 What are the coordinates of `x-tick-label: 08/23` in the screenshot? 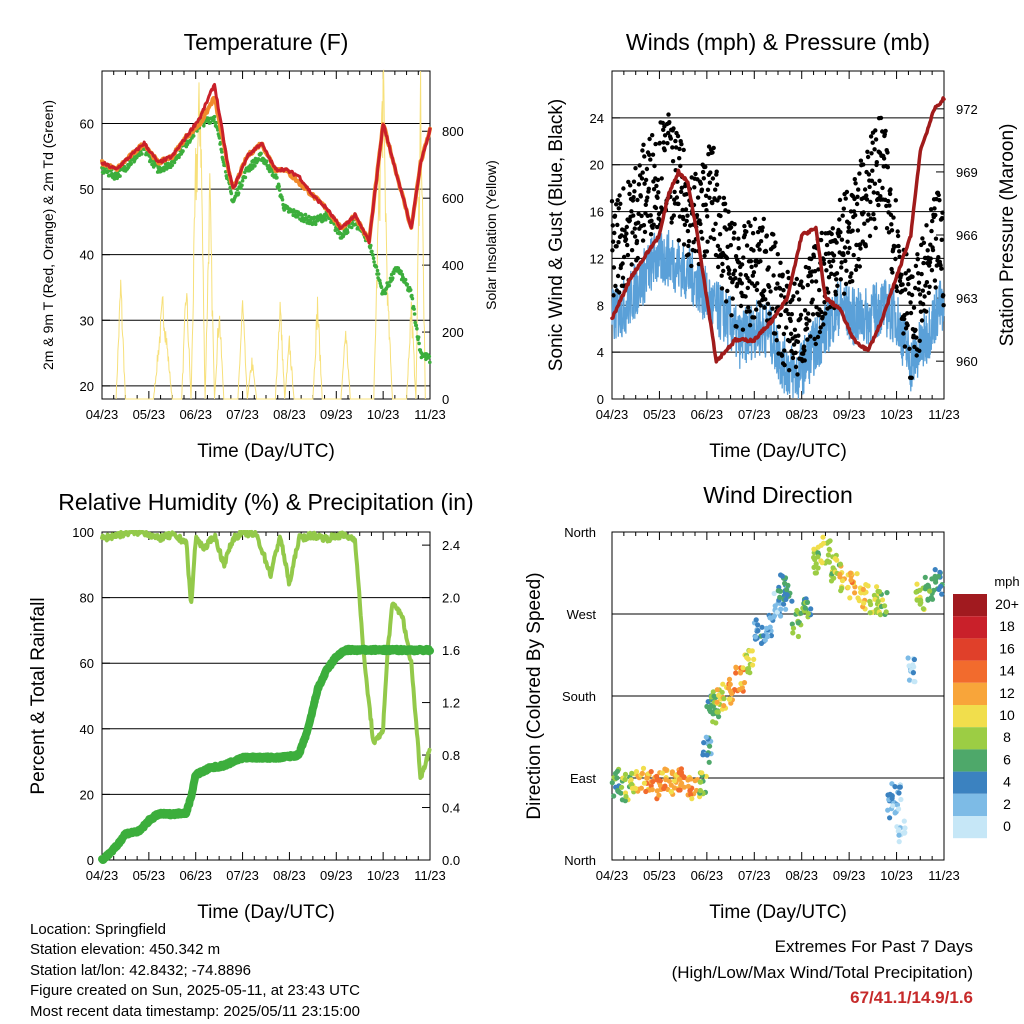 It's located at (289, 875).